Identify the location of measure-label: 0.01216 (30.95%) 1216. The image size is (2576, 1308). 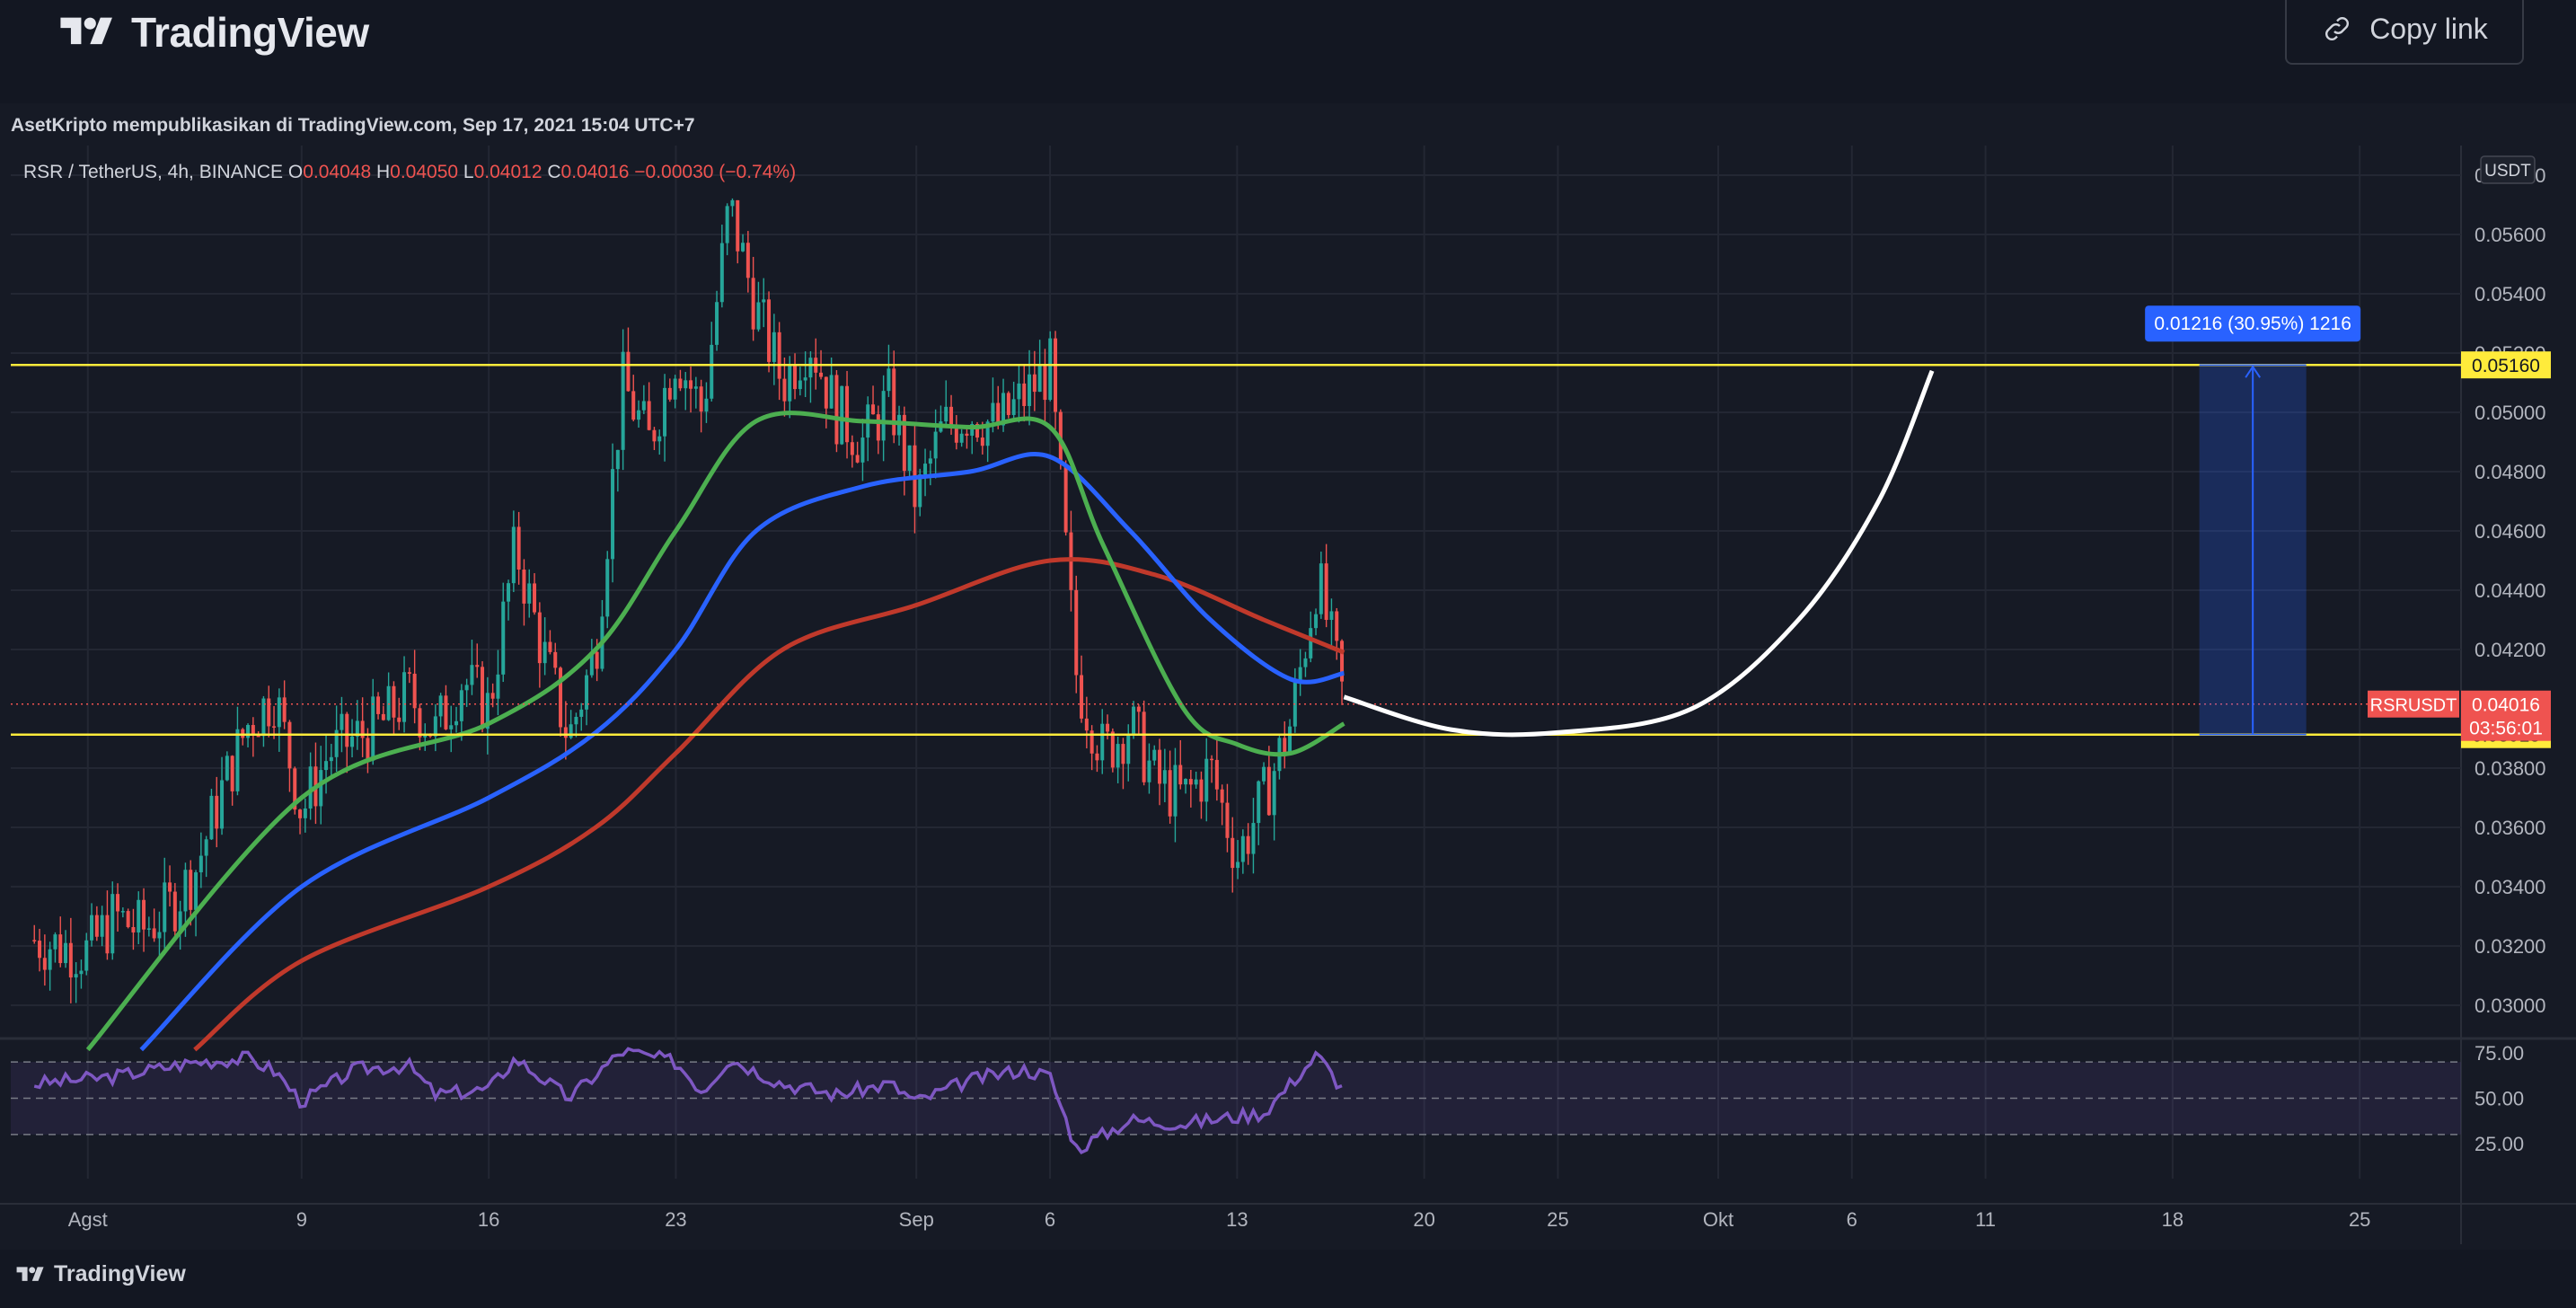
(2252, 324).